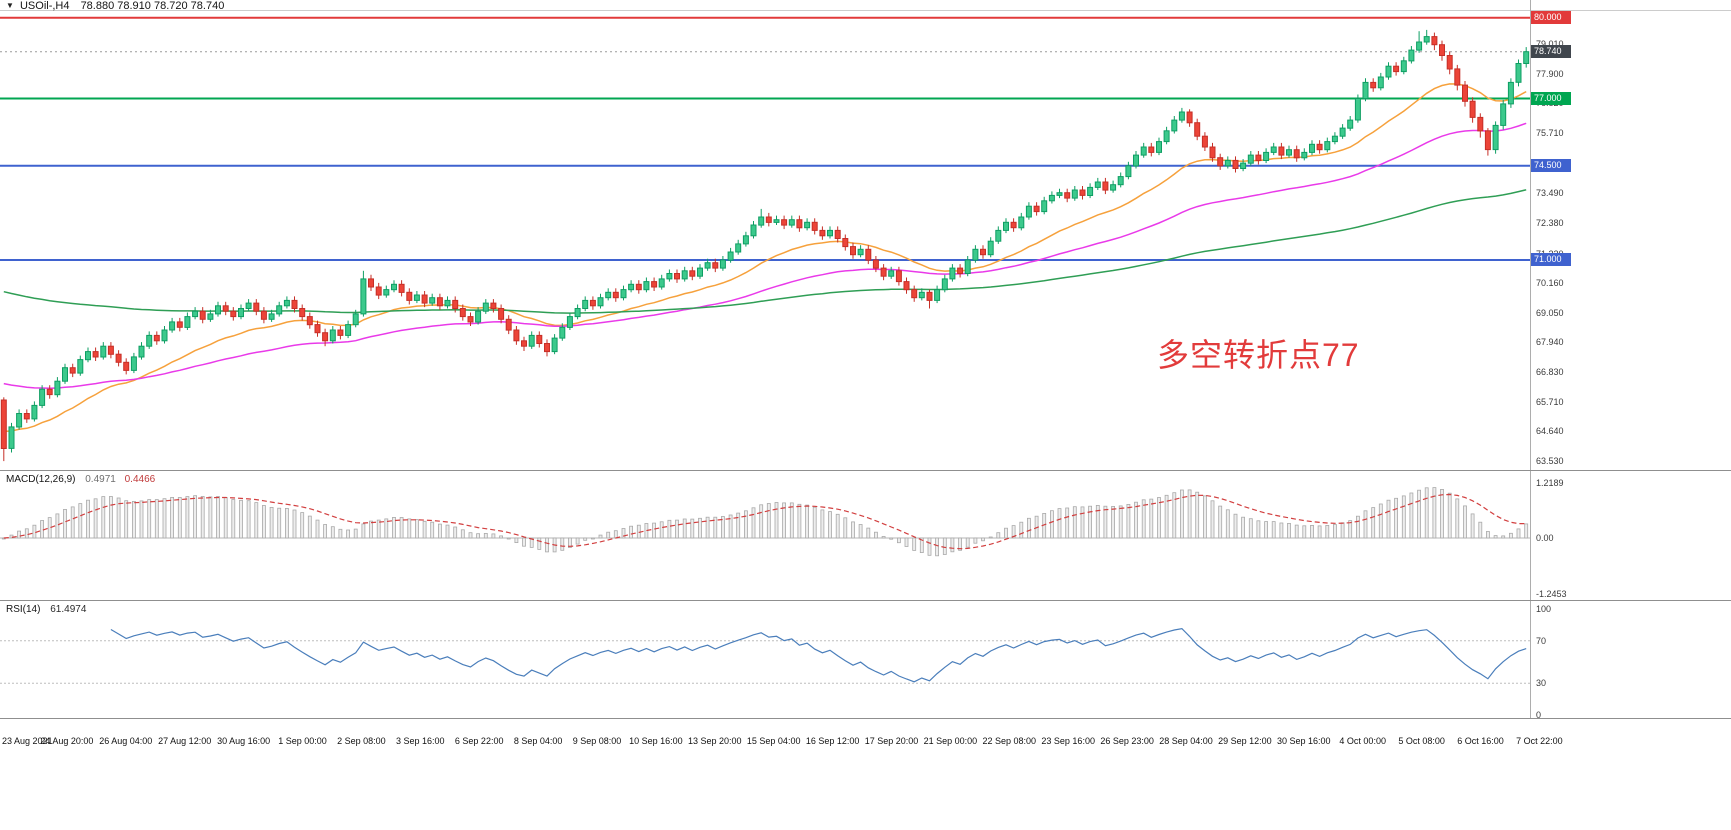  What do you see at coordinates (41, 479) in the screenshot?
I see `macd-name: MACD(12,26,9)` at bounding box center [41, 479].